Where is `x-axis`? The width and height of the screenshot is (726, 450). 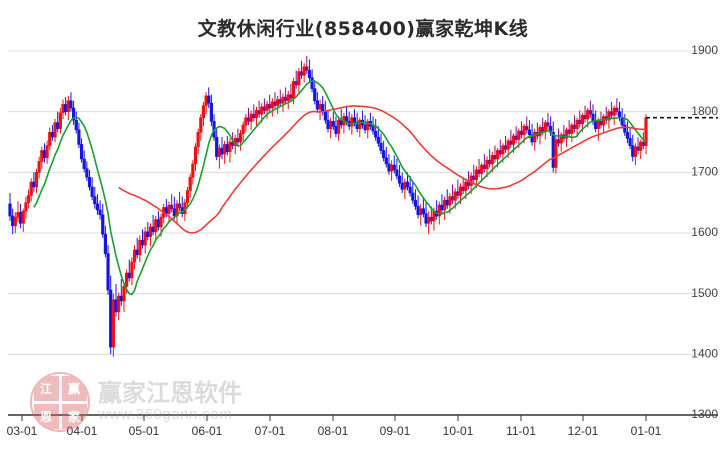 x-axis is located at coordinates (334, 418).